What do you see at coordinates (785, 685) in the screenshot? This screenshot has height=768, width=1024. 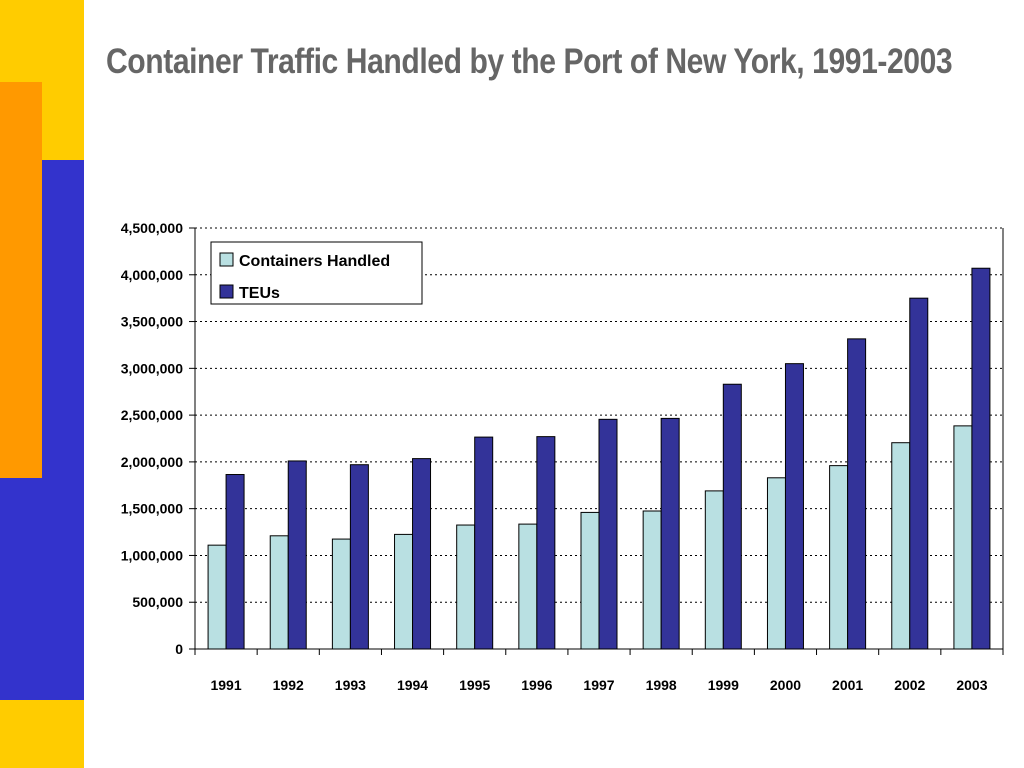 I see `x-tick-label: 2000` at bounding box center [785, 685].